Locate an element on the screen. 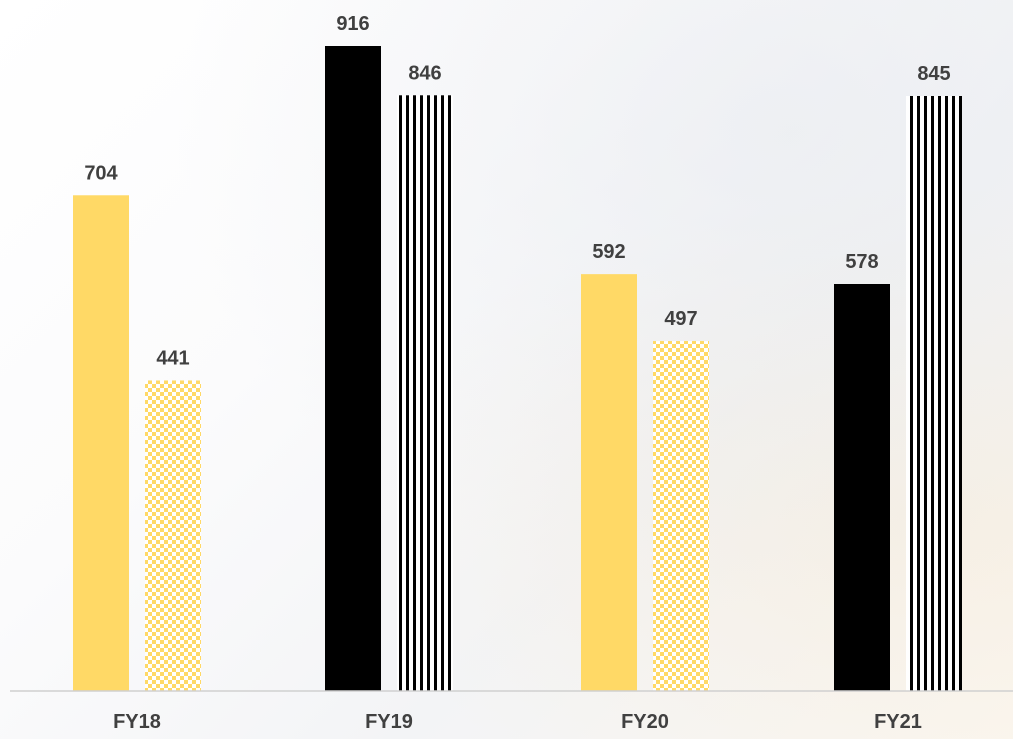 Image resolution: width=1013 pixels, height=739 pixels. data-label-fy18-2: 441 is located at coordinates (172, 358).